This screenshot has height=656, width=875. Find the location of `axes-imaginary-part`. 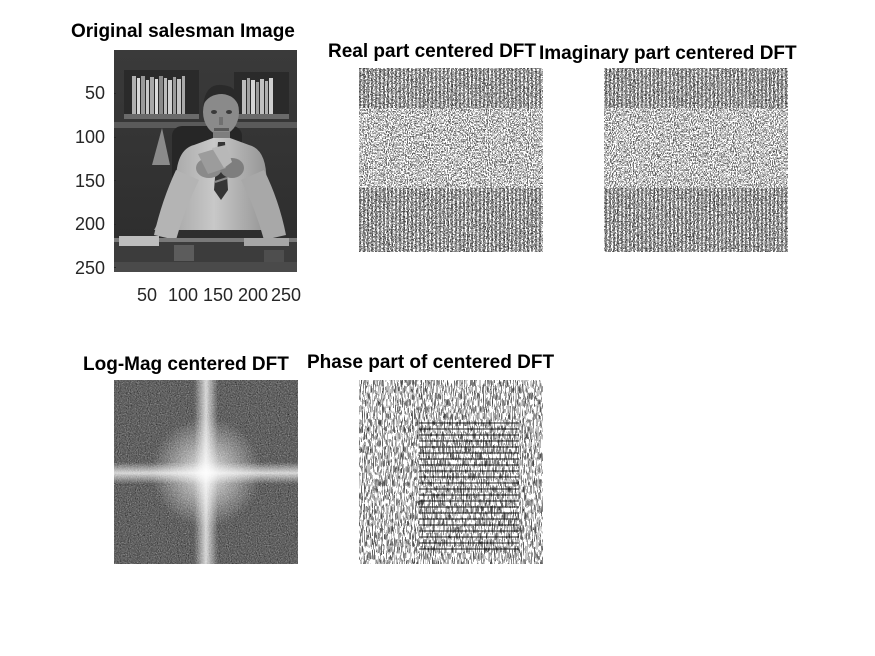

axes-imaginary-part is located at coordinates (696, 160).